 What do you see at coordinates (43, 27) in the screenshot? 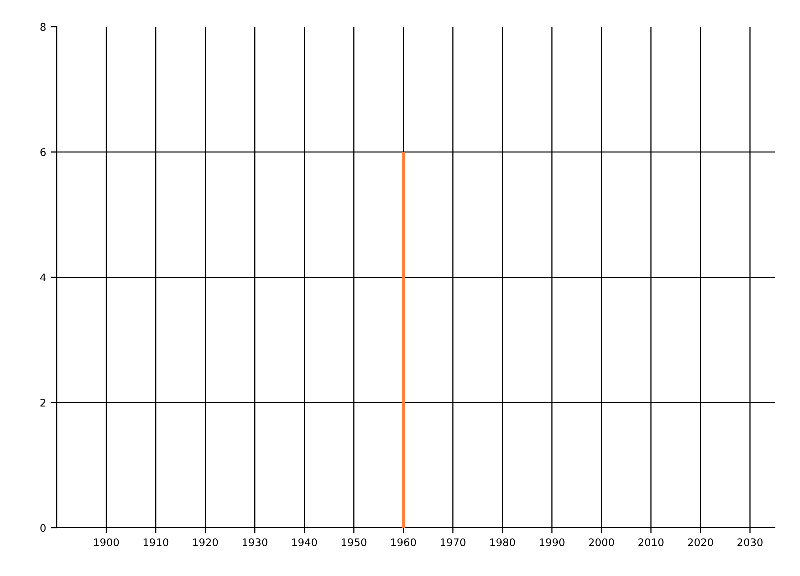
I see `y-tick-label: 8` at bounding box center [43, 27].